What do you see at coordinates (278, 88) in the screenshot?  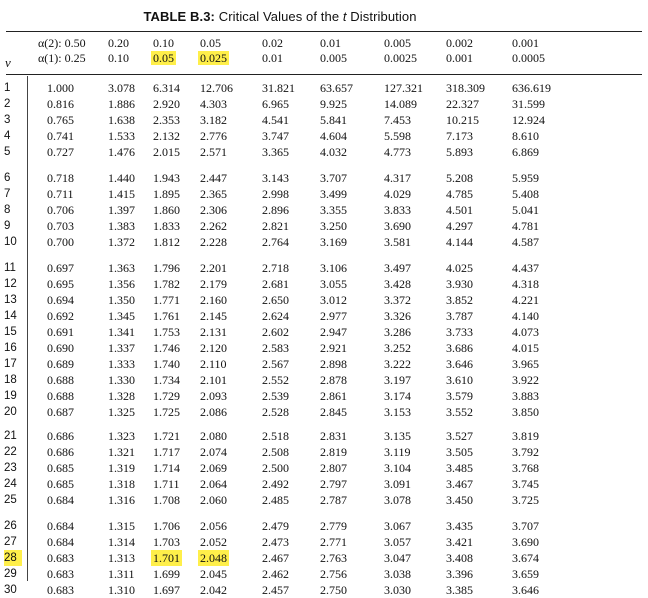 I see `value-cell-col-5: 31.821` at bounding box center [278, 88].